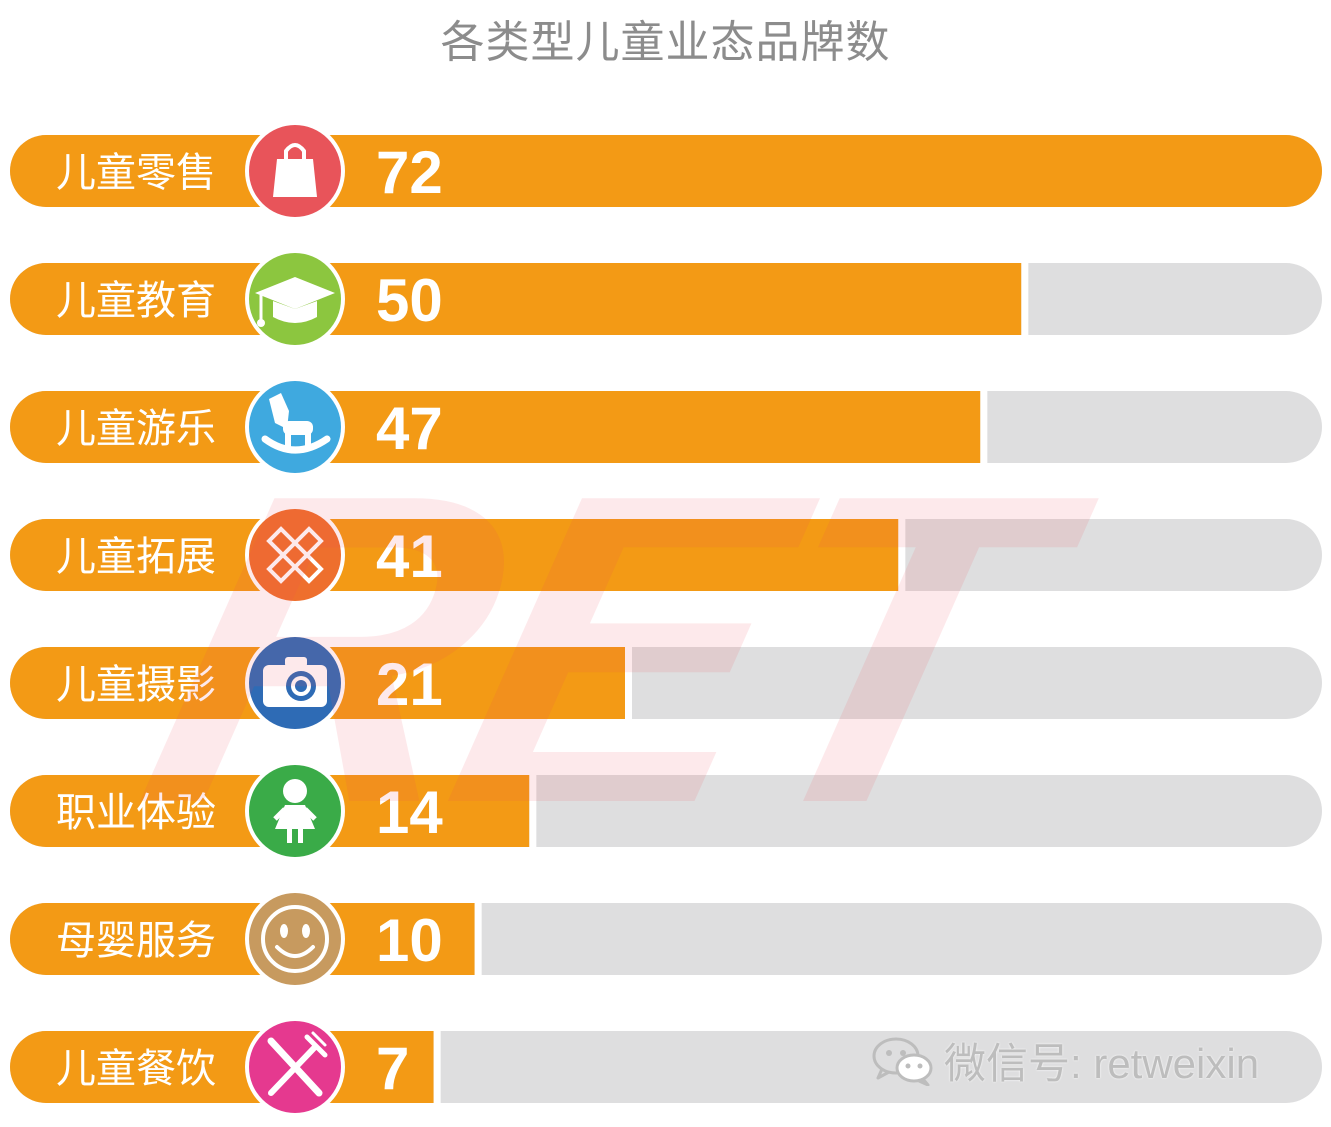  I want to click on bar-row: 儿童拓展 41, so click(666, 555).